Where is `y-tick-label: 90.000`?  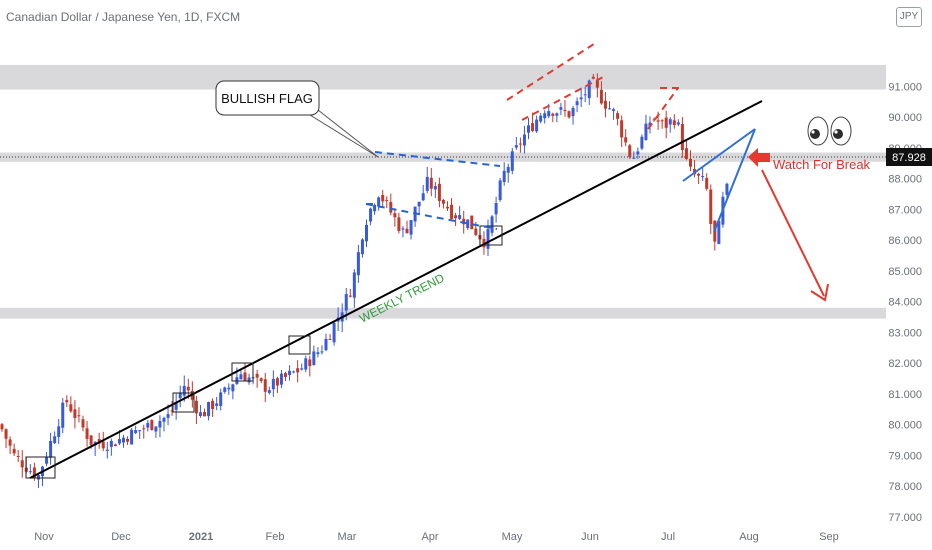
y-tick-label: 90.000 is located at coordinates (905, 118).